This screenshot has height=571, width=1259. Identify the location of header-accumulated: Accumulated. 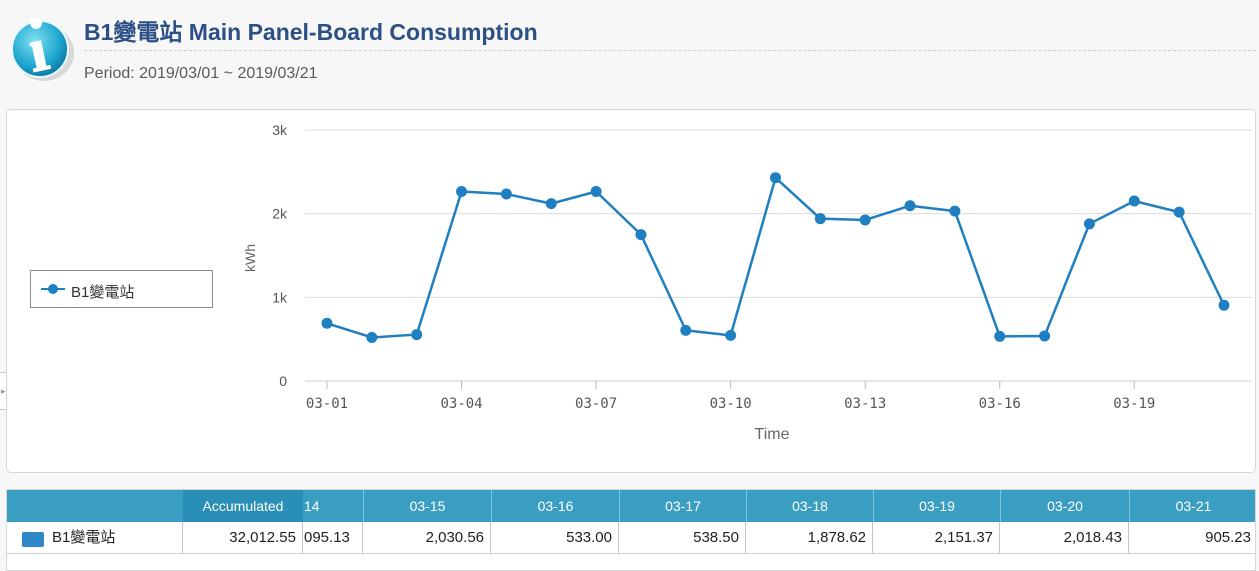
(243, 506).